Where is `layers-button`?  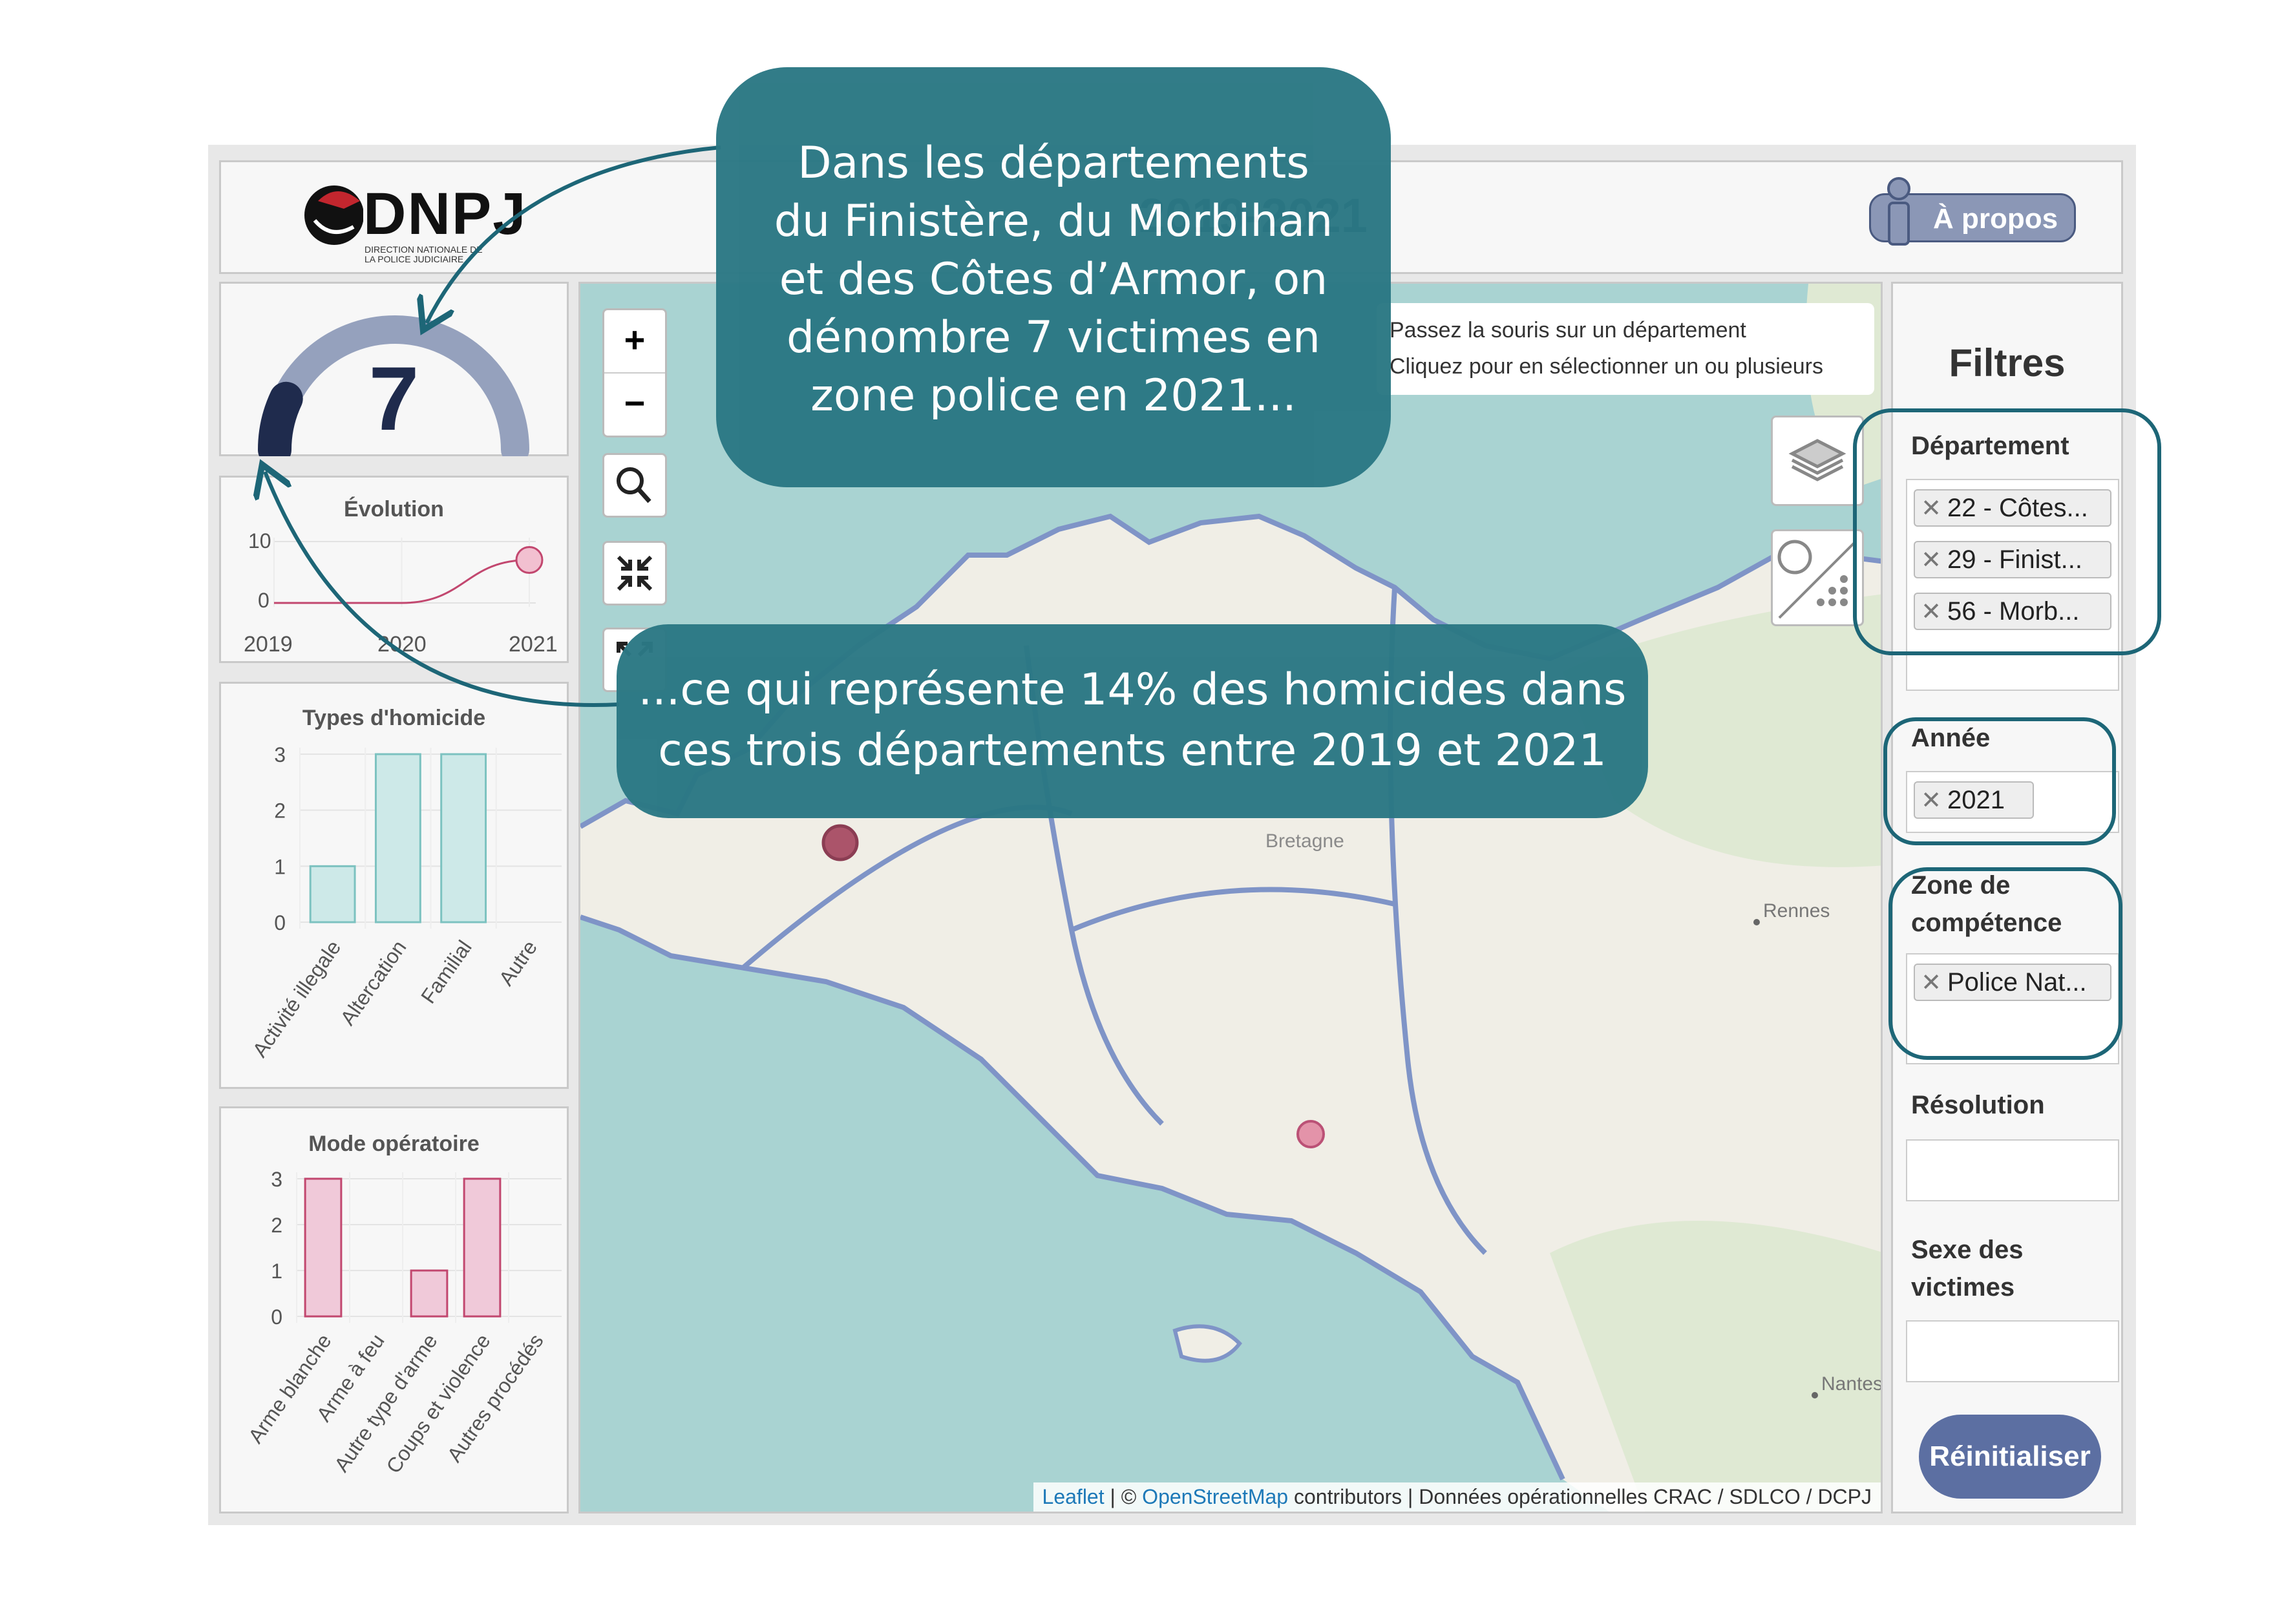
layers-button is located at coordinates (1817, 461).